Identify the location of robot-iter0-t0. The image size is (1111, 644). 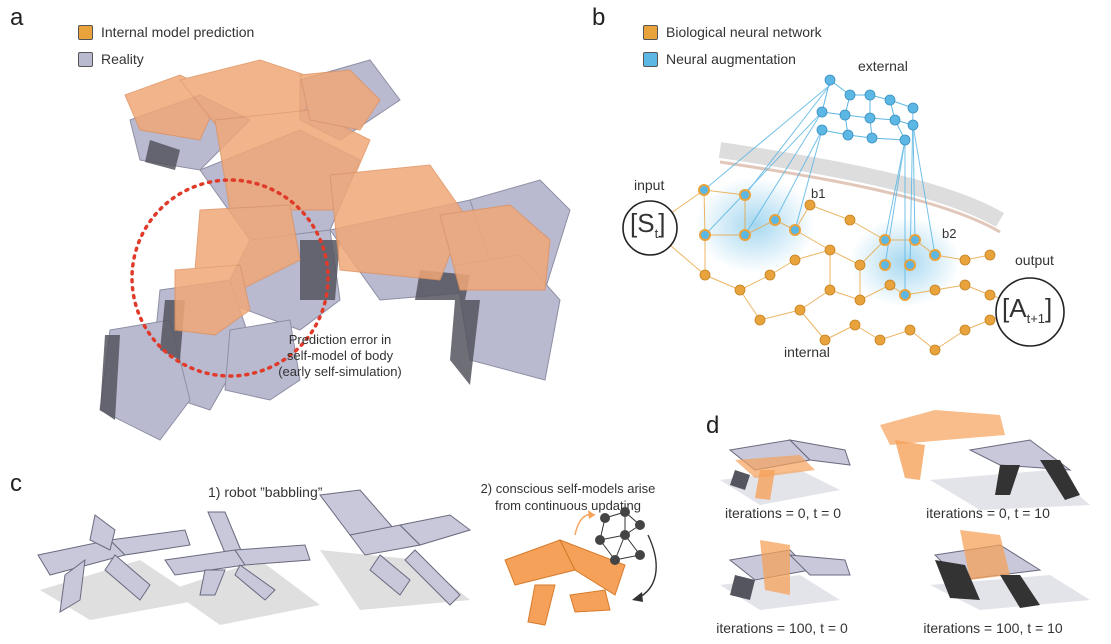
(785, 472).